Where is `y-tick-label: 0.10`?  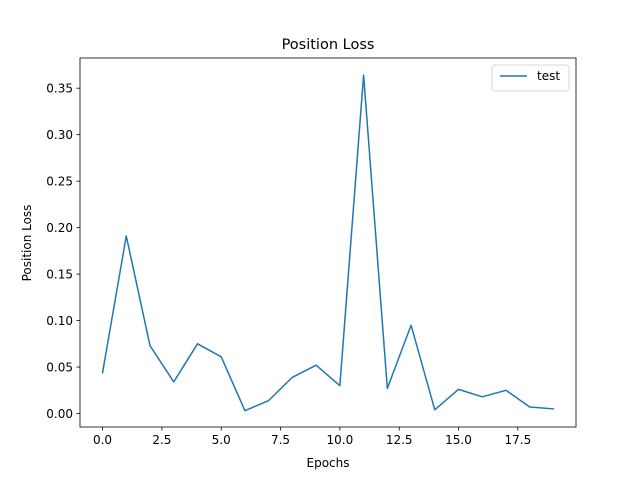 y-tick-label: 0.10 is located at coordinates (59, 321).